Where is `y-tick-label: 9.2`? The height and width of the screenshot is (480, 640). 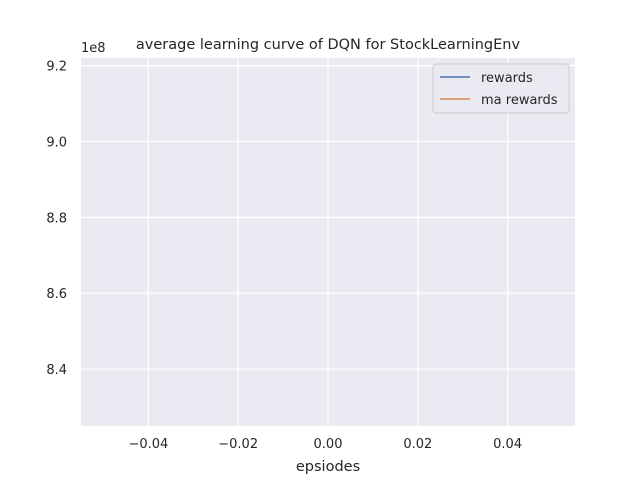
y-tick-label: 9.2 is located at coordinates (56, 67).